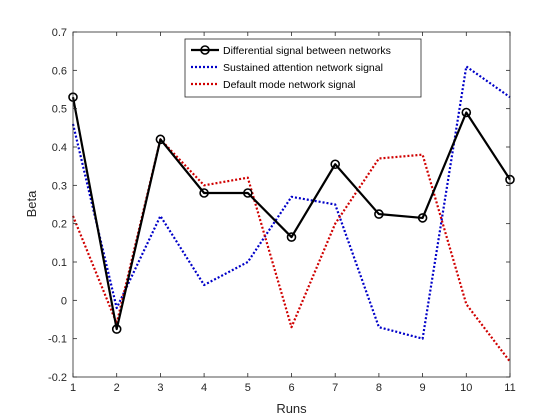 This screenshot has width=560, height=420. What do you see at coordinates (204, 388) in the screenshot?
I see `x-tick-label: 4` at bounding box center [204, 388].